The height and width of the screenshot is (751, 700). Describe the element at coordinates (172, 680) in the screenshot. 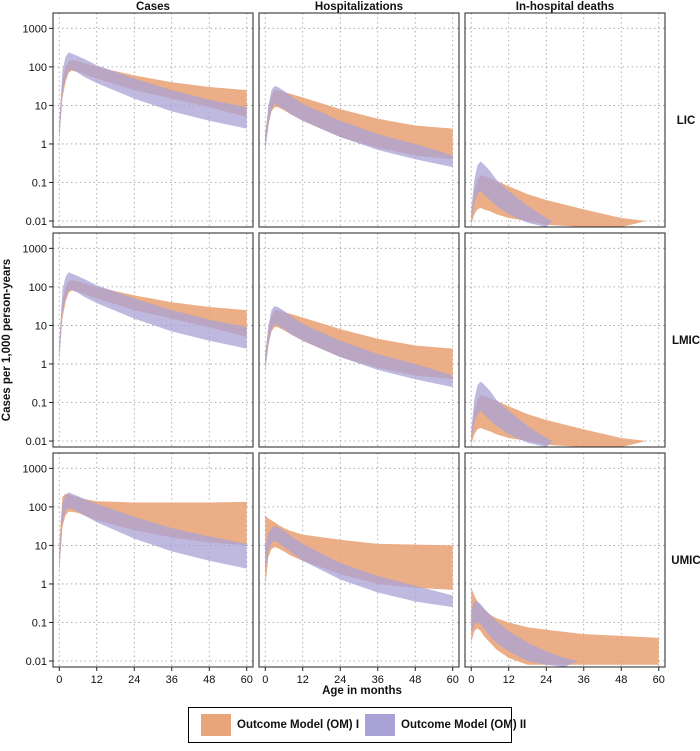

I see `x-tick-label-cases-36: 36` at that location.